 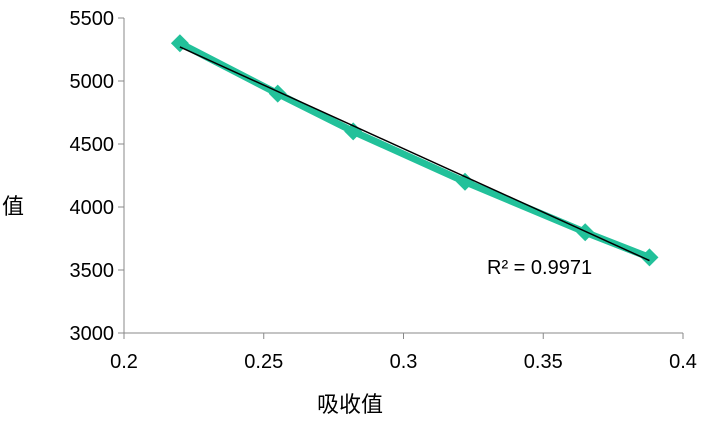 What do you see at coordinates (683, 362) in the screenshot?
I see `x-tick-label: 0.4` at bounding box center [683, 362].